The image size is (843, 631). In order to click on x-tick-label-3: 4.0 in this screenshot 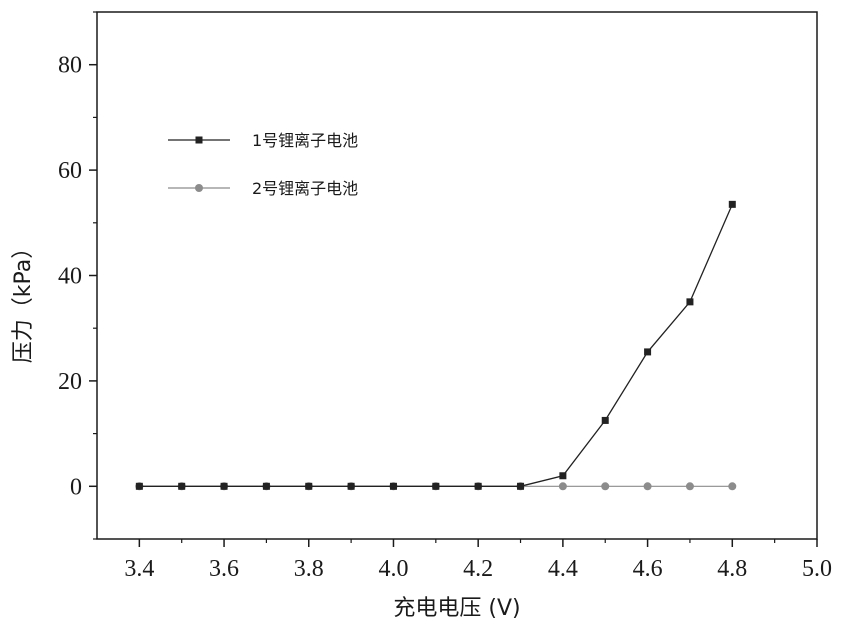, I will do `click(393, 569)`.